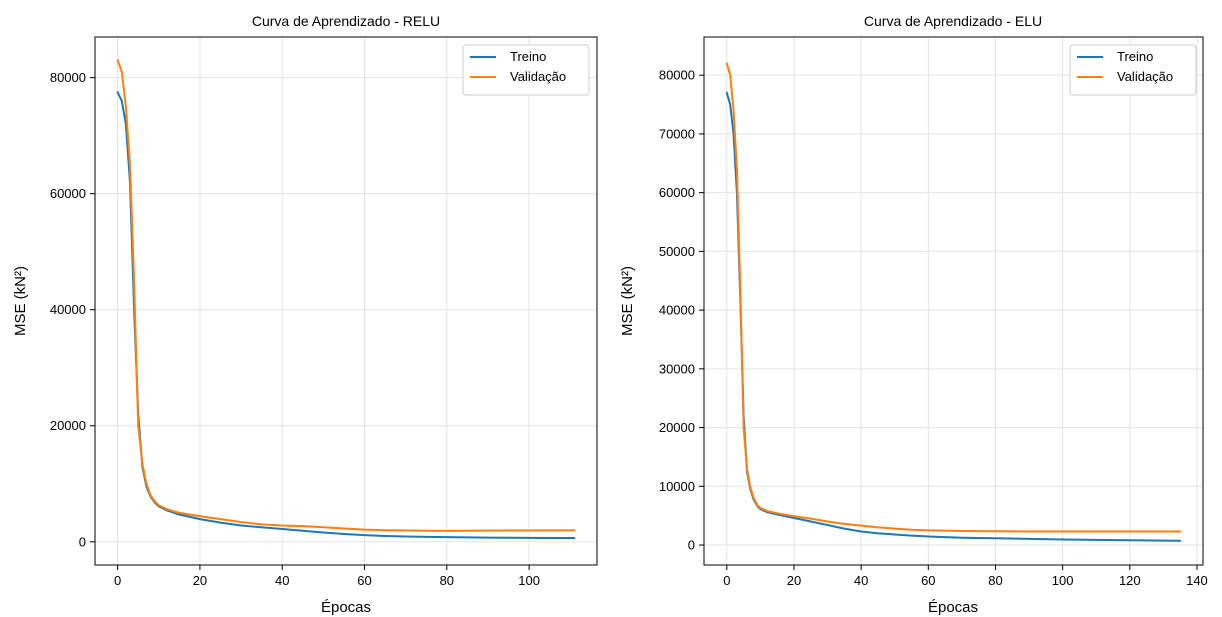 The height and width of the screenshot is (617, 1222). Describe the element at coordinates (995, 580) in the screenshot. I see `chart-elu-xtick-label: 80` at that location.